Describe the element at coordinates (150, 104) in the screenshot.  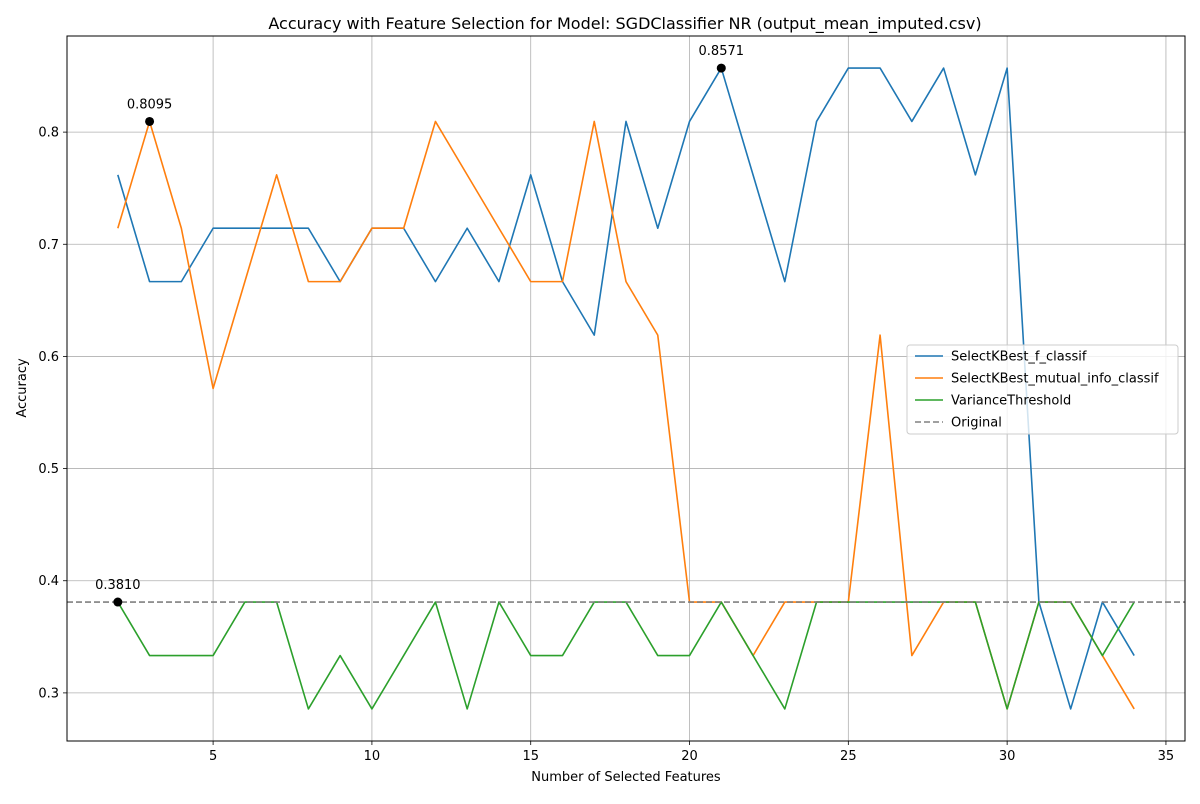
I see `annotation-label: 0.8095` at that location.